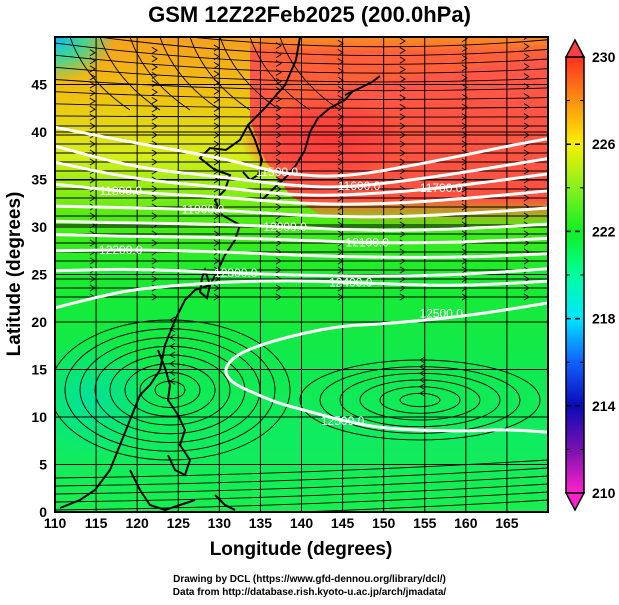  Describe the element at coordinates (96, 523) in the screenshot. I see `x-tick-label: 115` at that location.